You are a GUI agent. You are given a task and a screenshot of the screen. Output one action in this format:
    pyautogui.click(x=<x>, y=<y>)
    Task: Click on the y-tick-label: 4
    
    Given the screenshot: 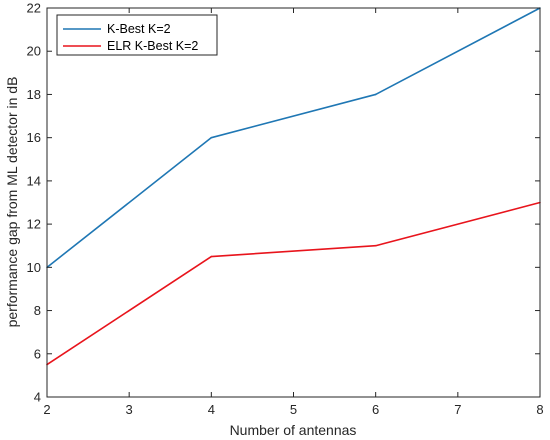 What is the action you would take?
    pyautogui.click(x=37, y=397)
    